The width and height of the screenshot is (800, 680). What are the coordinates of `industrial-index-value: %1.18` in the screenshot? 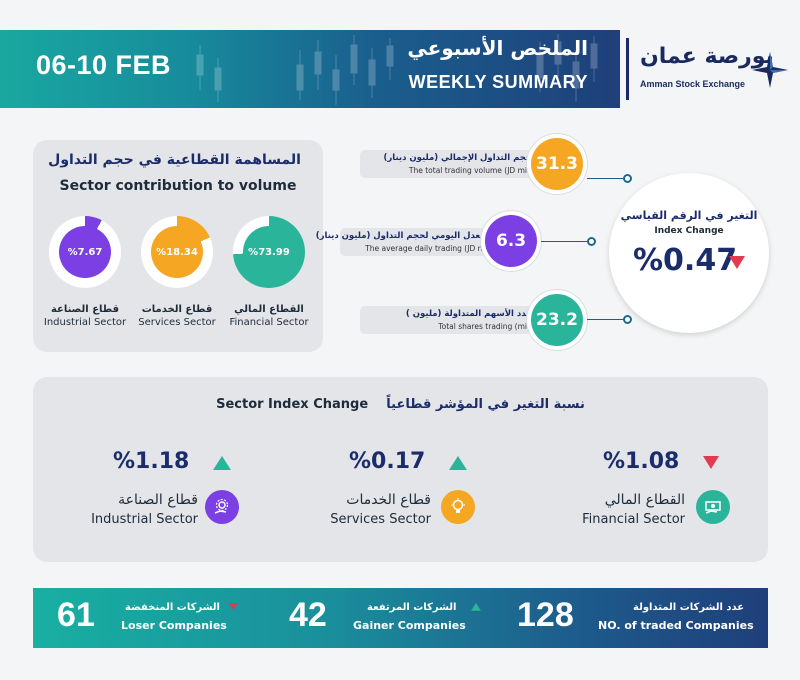 It's located at (151, 461).